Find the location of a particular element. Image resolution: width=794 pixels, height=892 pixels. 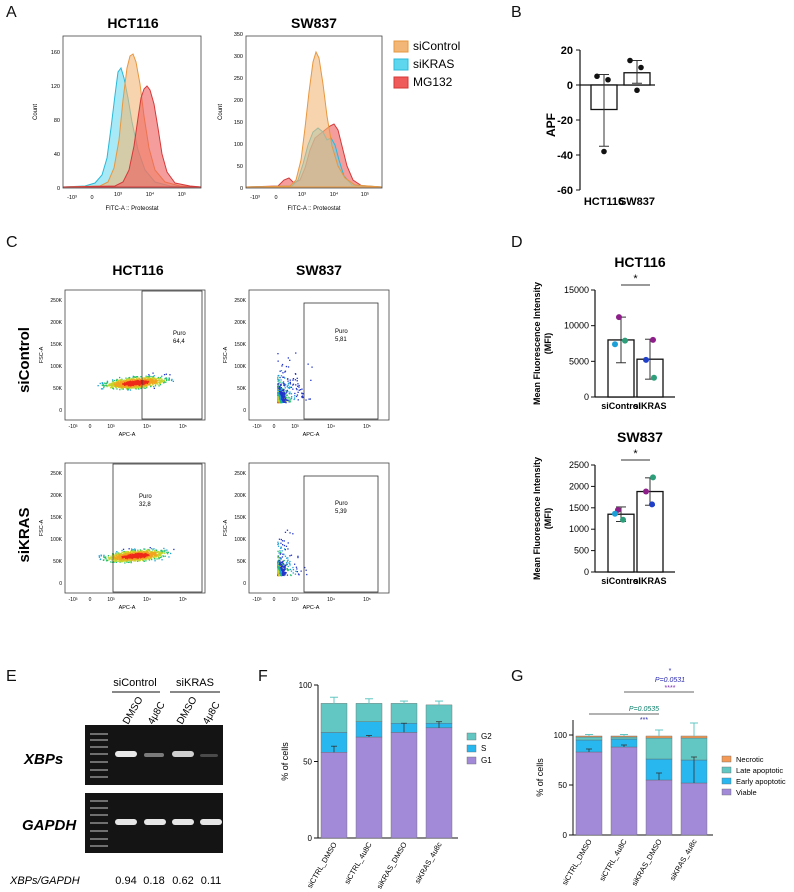

flow-xtick: 10⁵ is located at coordinates (183, 600).